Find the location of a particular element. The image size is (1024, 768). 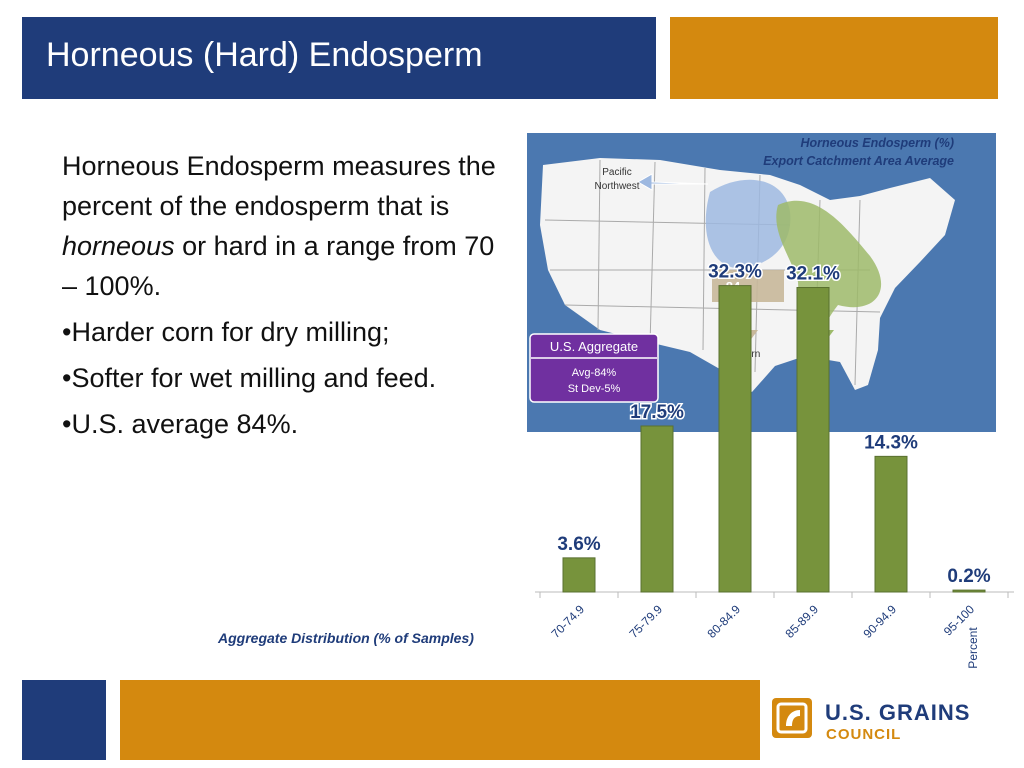

aggregate-stdev: St Dev-5% is located at coordinates (594, 389).